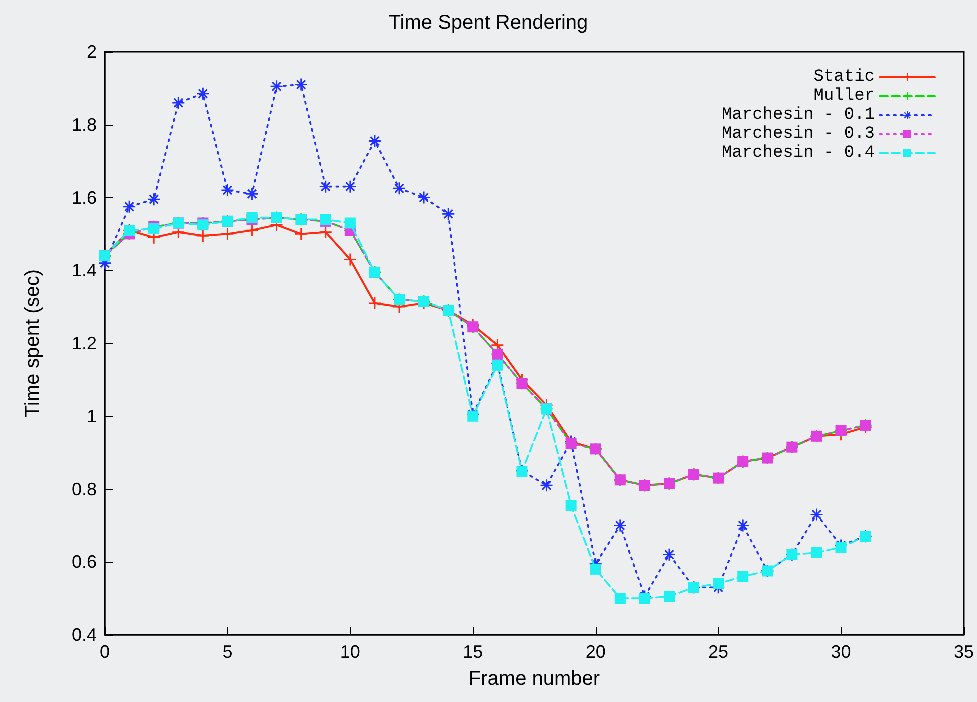 This screenshot has height=702, width=977. Describe the element at coordinates (596, 652) in the screenshot. I see `x-tick-label: 20` at that location.